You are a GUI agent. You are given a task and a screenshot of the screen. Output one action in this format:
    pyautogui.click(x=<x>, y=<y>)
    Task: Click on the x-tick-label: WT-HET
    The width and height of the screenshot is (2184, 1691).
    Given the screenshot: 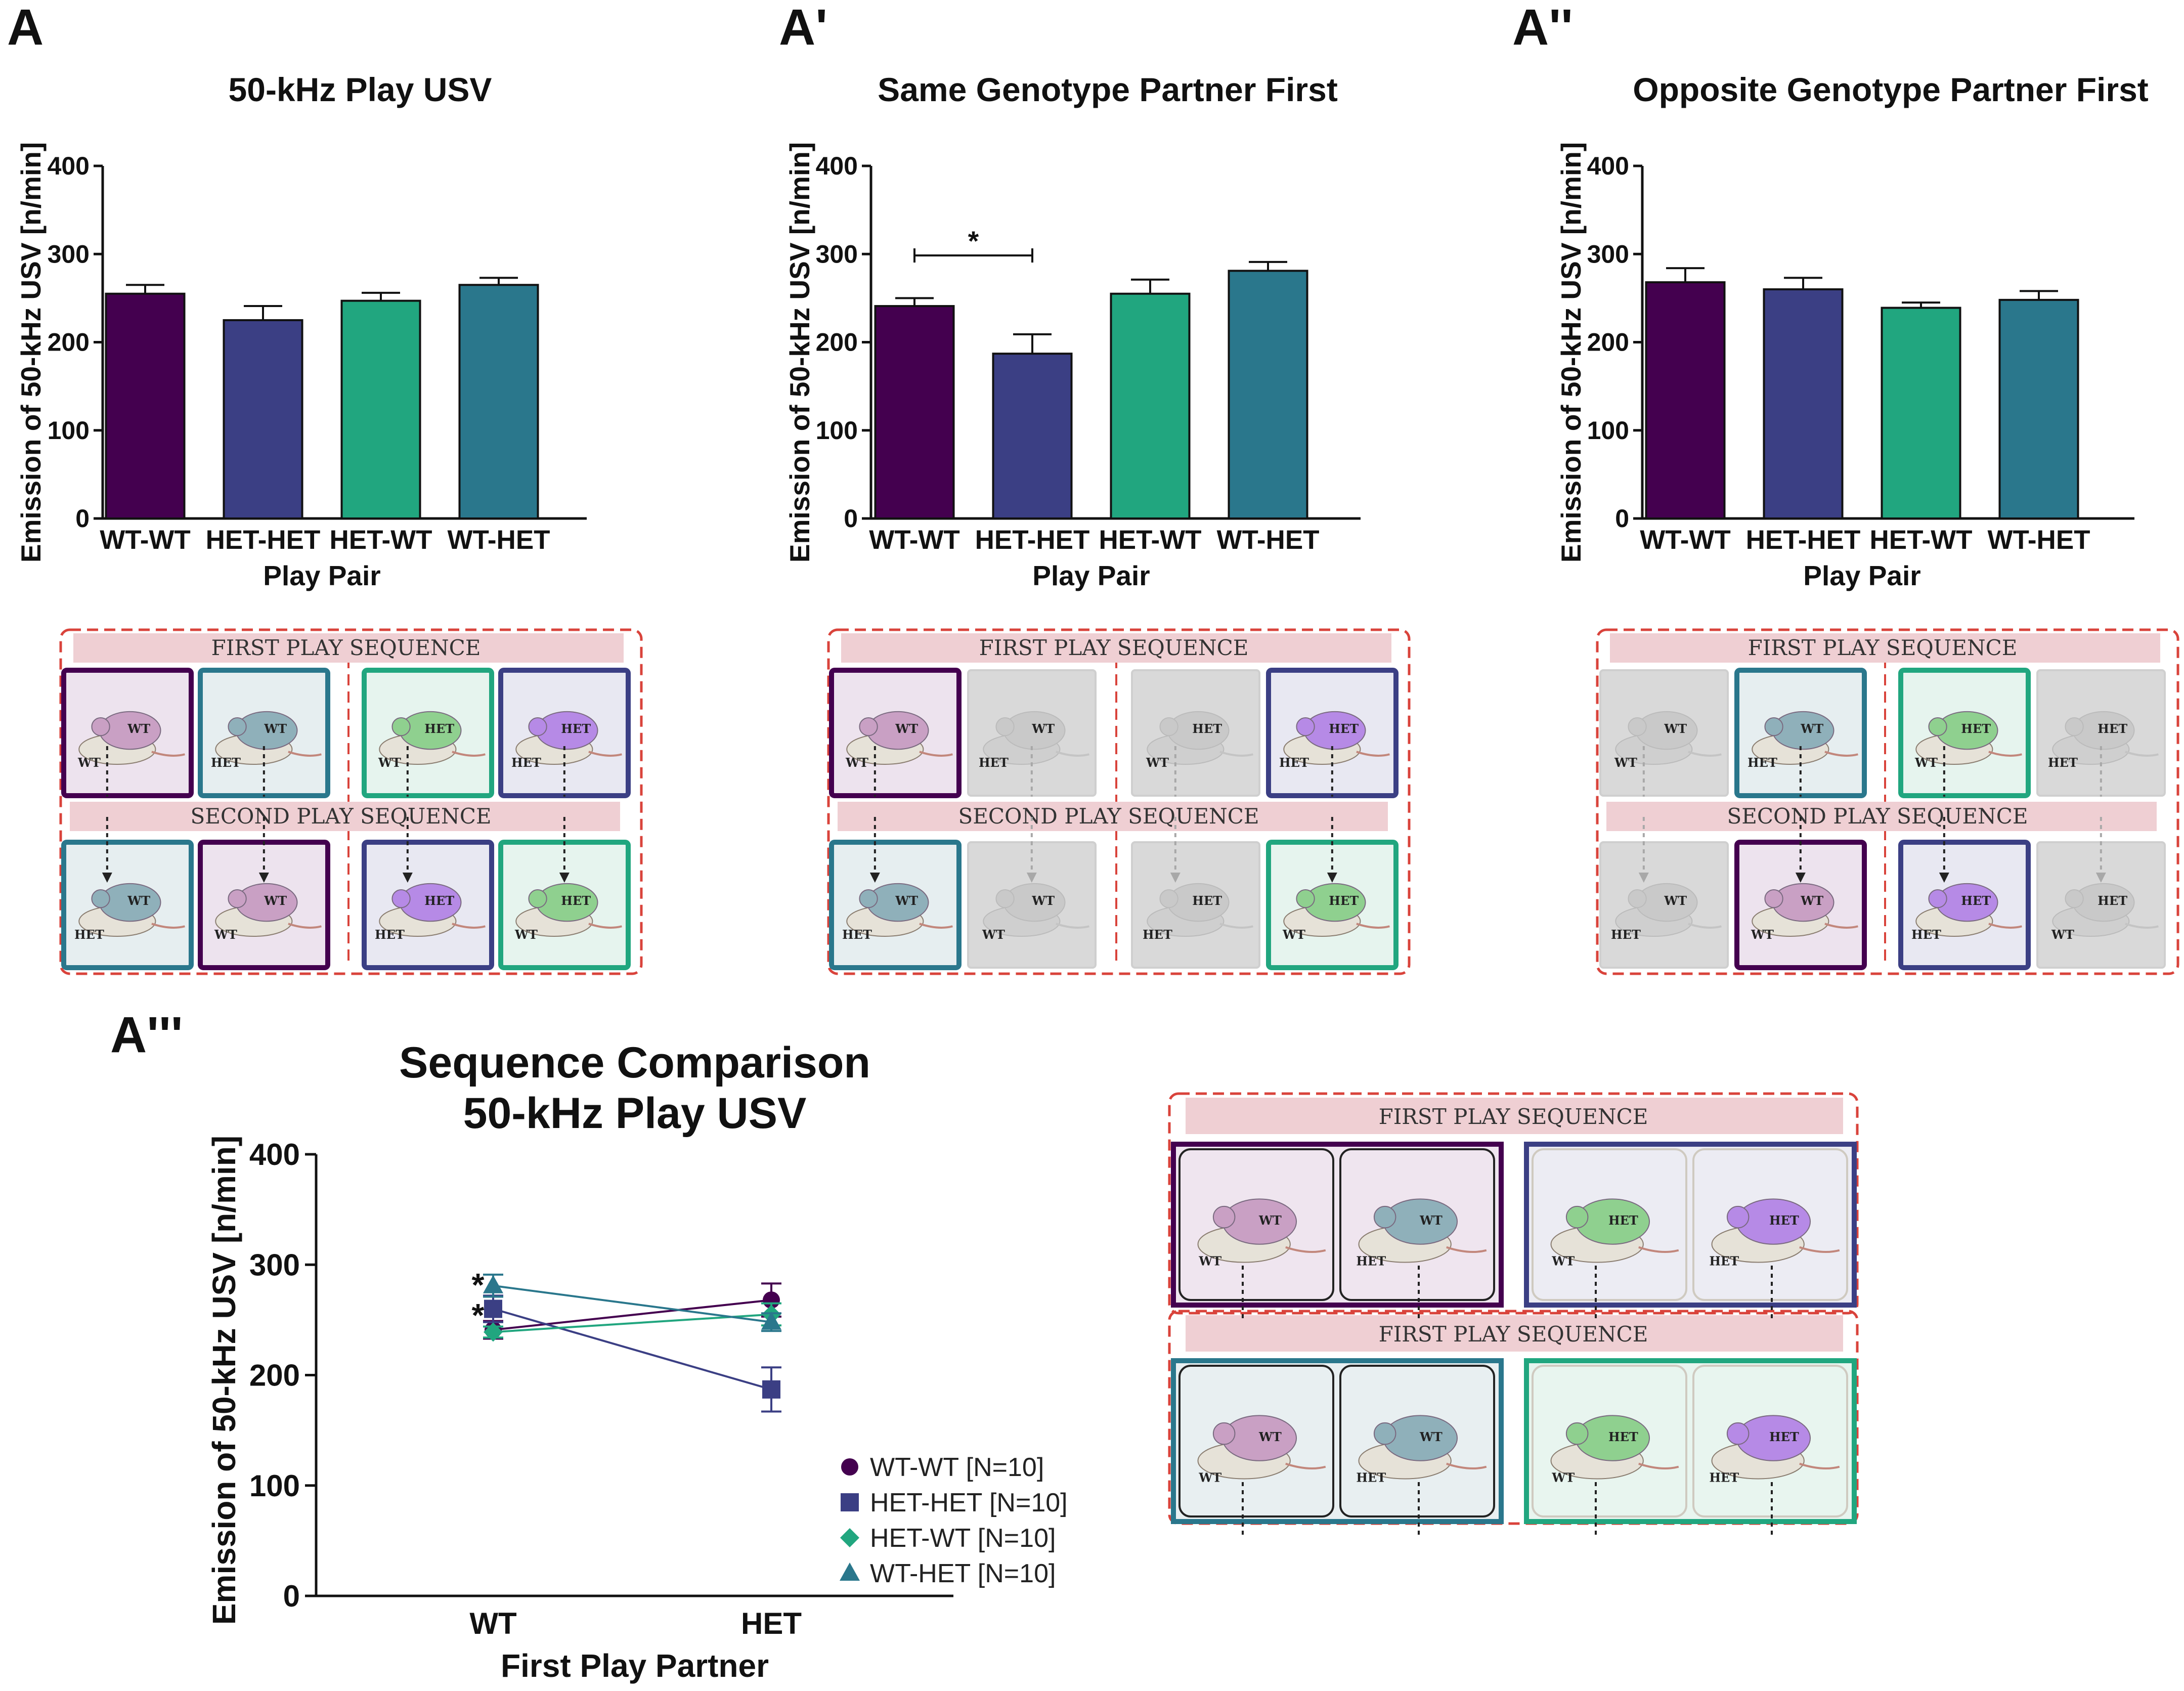 What is the action you would take?
    pyautogui.click(x=1268, y=540)
    